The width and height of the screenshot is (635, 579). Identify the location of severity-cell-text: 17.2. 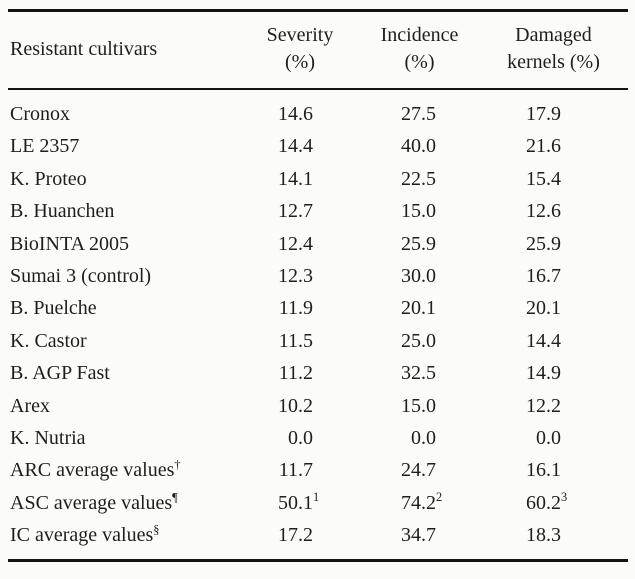
(295, 535).